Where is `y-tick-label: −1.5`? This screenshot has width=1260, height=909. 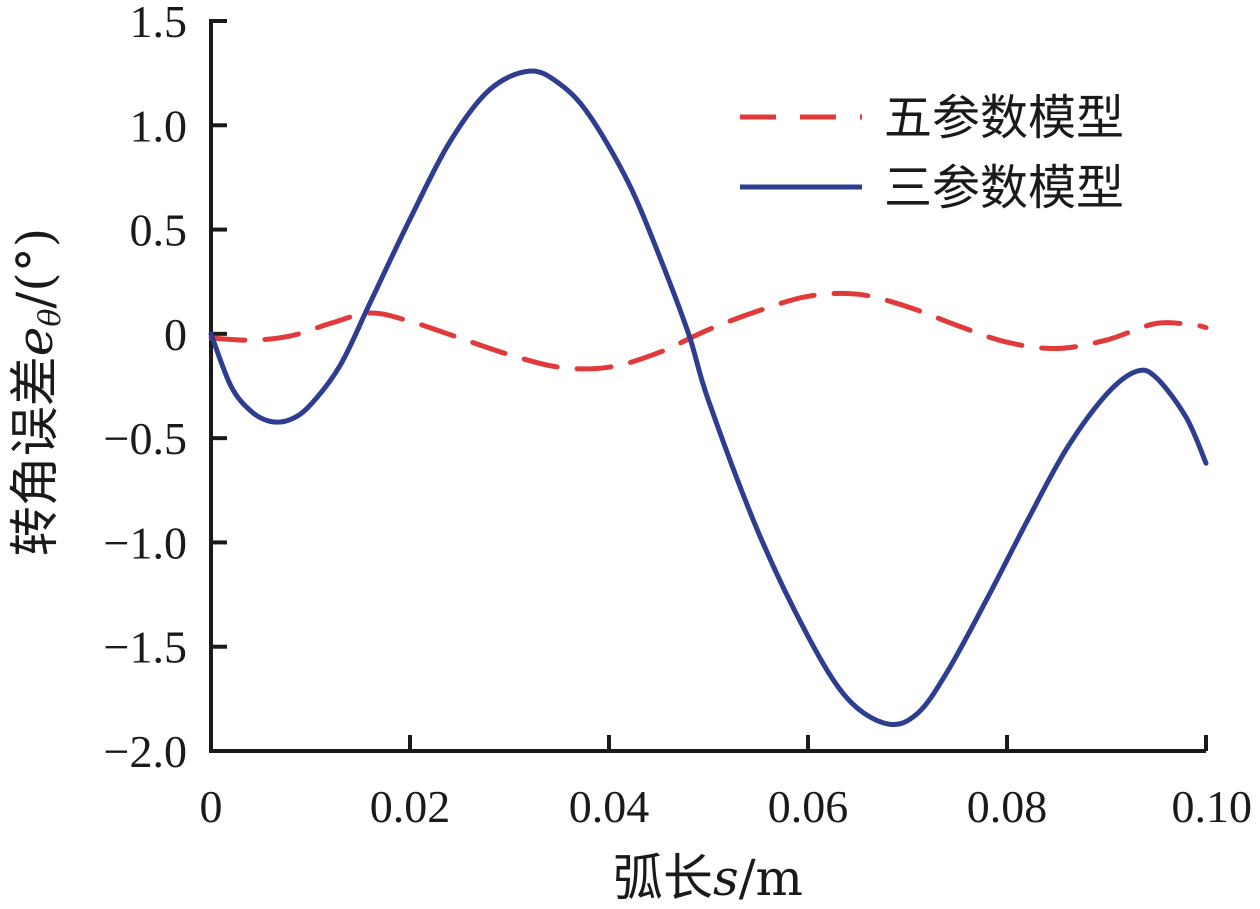 y-tick-label: −1.5 is located at coordinates (145, 647).